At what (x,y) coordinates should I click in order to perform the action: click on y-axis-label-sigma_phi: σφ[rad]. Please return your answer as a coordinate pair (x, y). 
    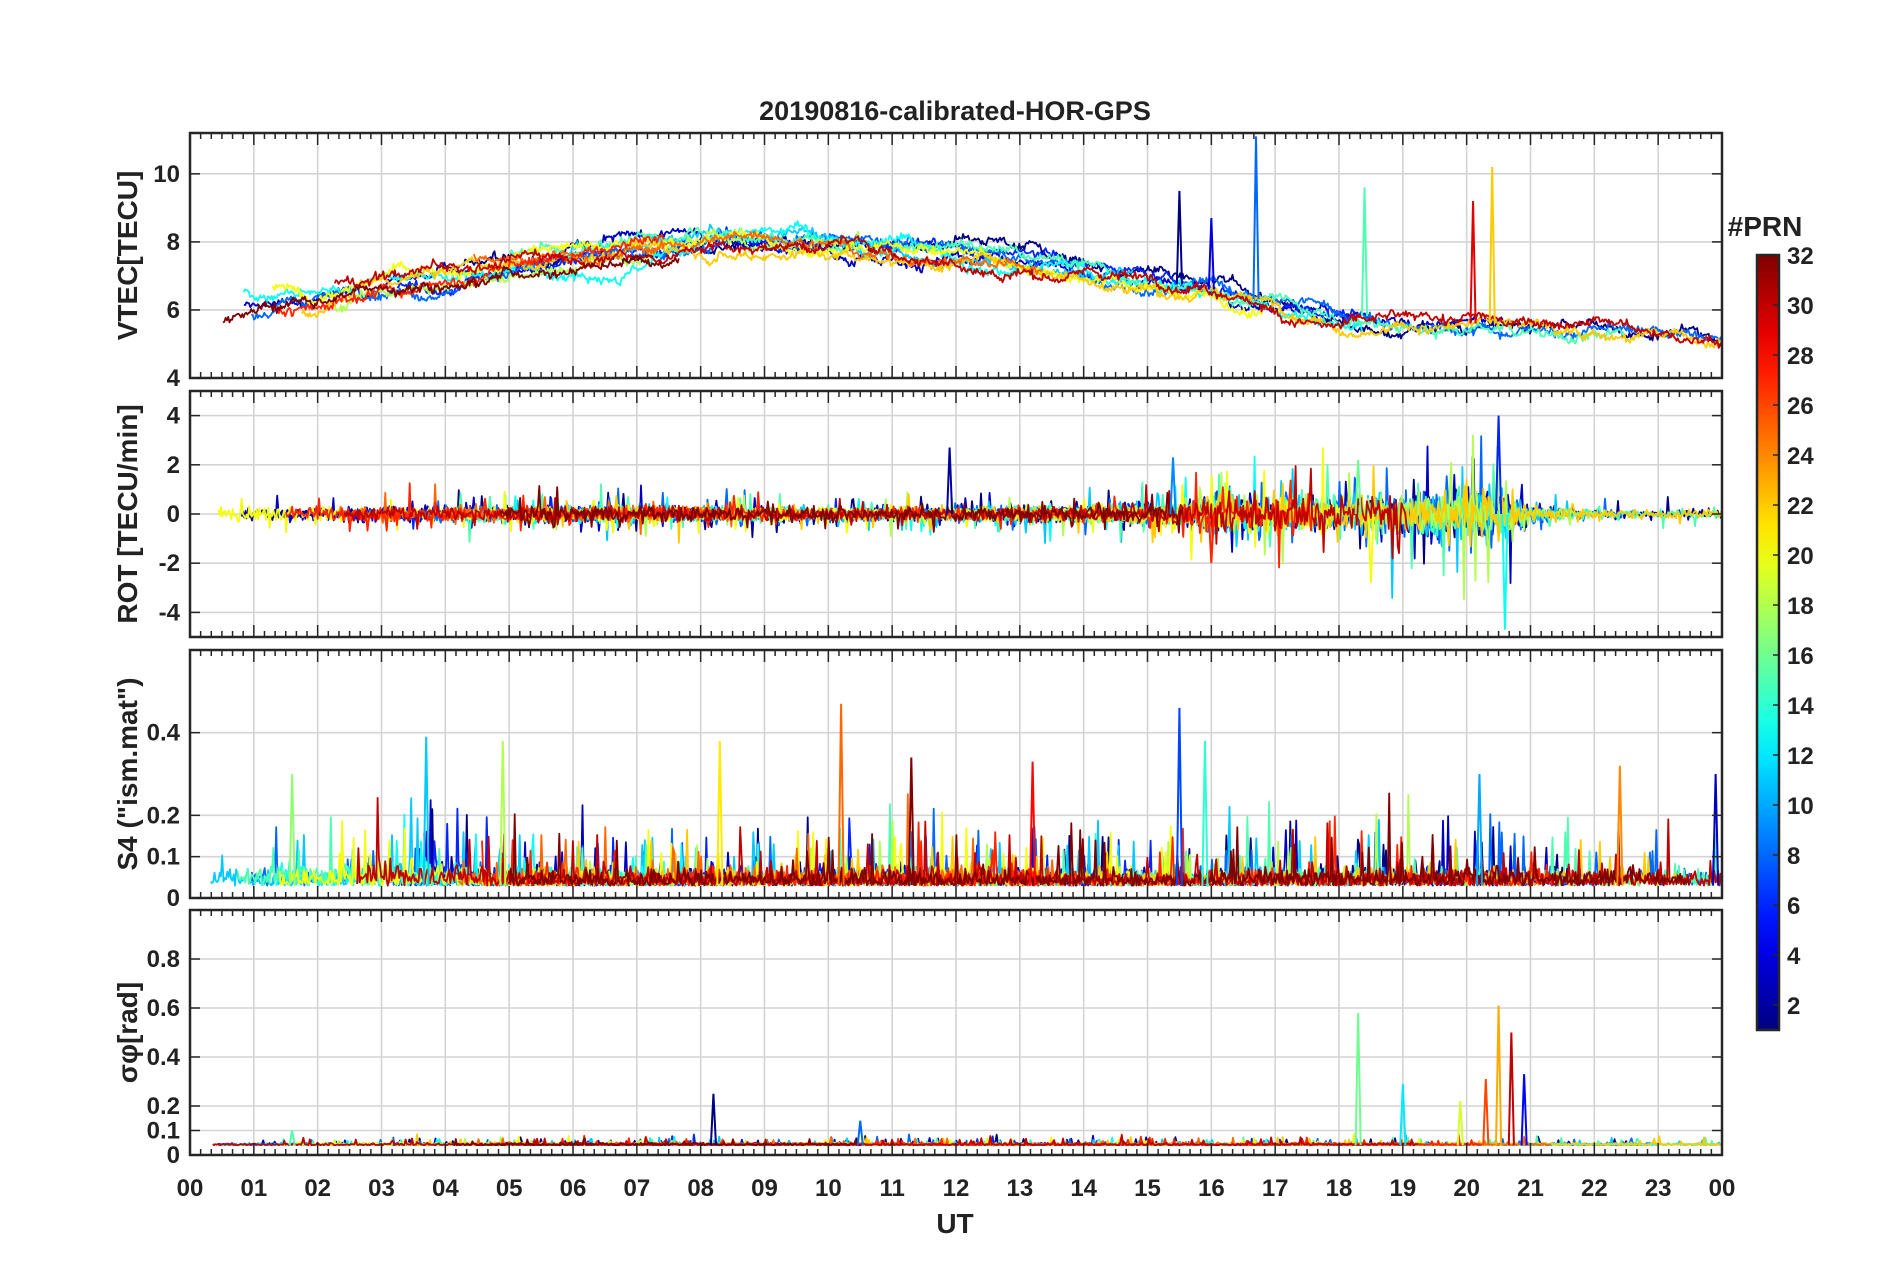
    Looking at the image, I should click on (127, 1032).